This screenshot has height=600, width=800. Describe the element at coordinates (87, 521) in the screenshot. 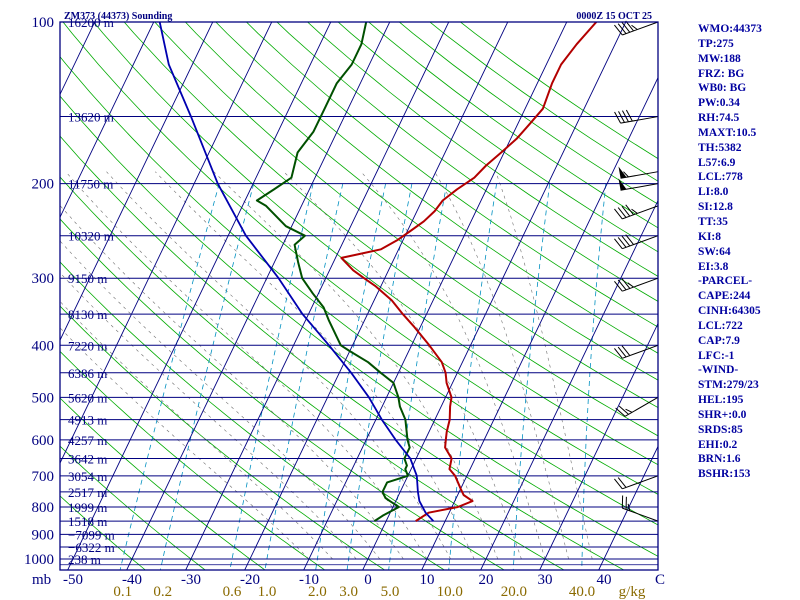

I see `height-label: 1518 m` at that location.